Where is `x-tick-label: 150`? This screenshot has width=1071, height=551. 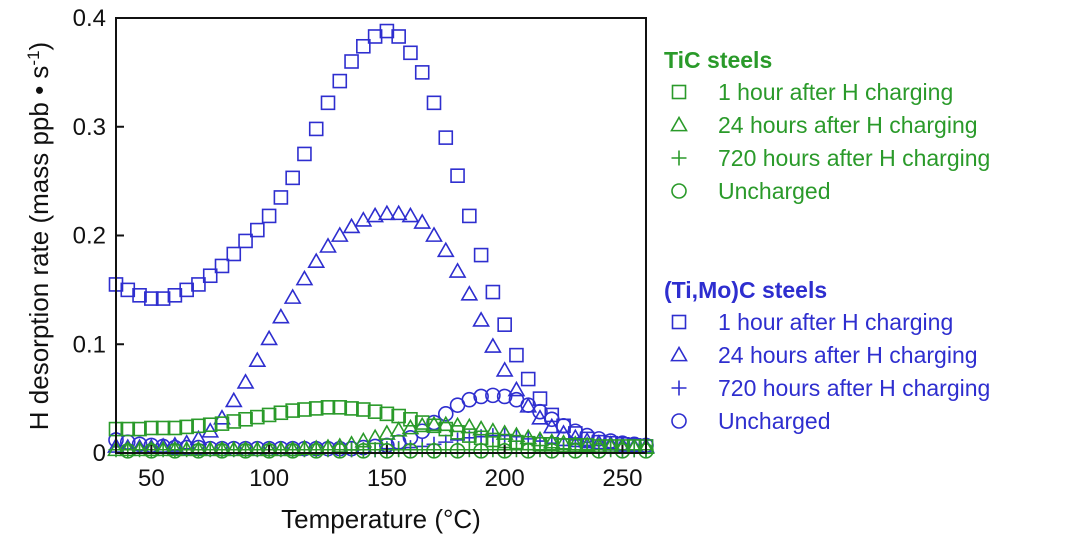
x-tick-label: 150 is located at coordinates (387, 478).